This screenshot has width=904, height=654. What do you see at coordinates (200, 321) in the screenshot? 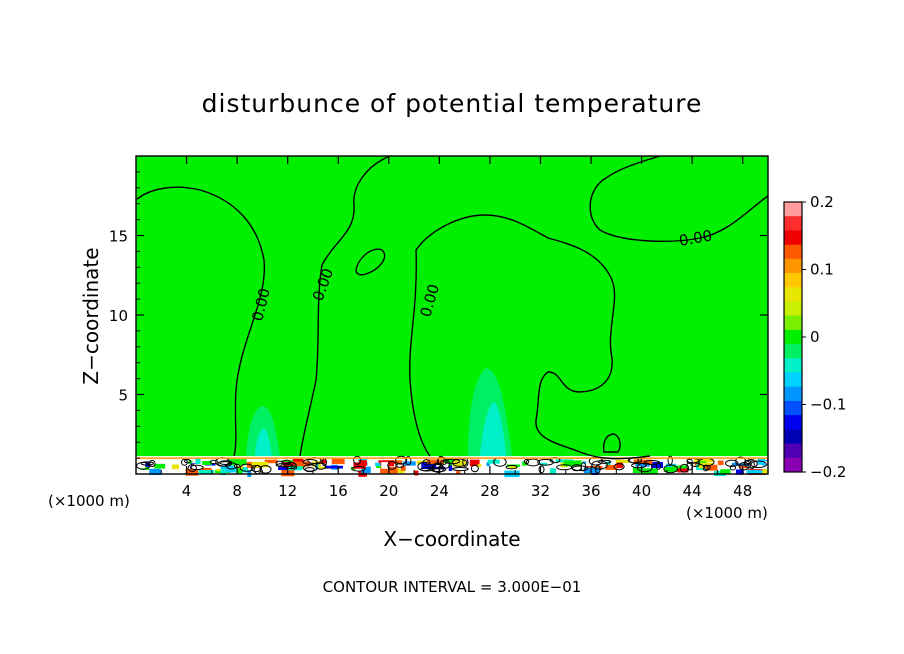
I see `contour-line-left` at bounding box center [200, 321].